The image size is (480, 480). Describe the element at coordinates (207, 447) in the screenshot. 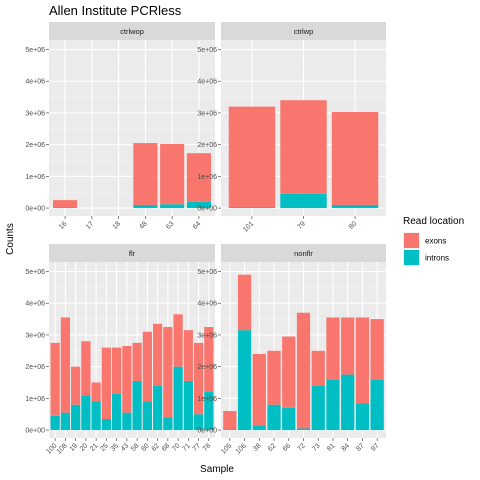

I see `x-tick-label: 78` at that location.